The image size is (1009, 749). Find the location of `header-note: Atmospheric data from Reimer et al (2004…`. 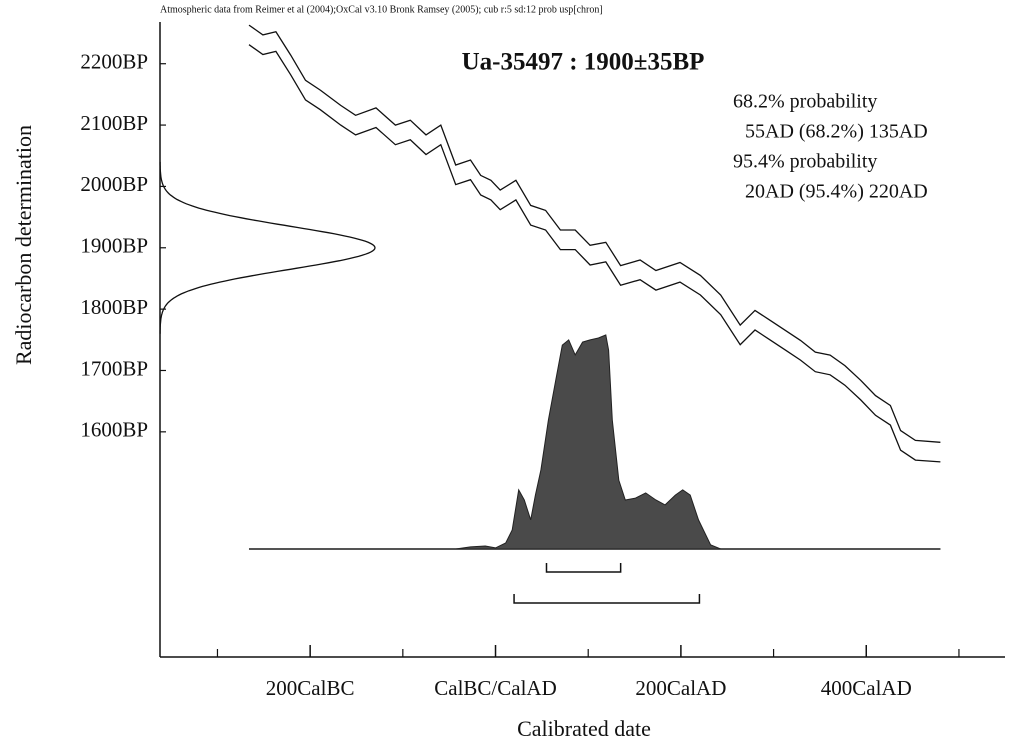

header-note: Atmospheric data from Reimer et al (2004… is located at coordinates (381, 9).